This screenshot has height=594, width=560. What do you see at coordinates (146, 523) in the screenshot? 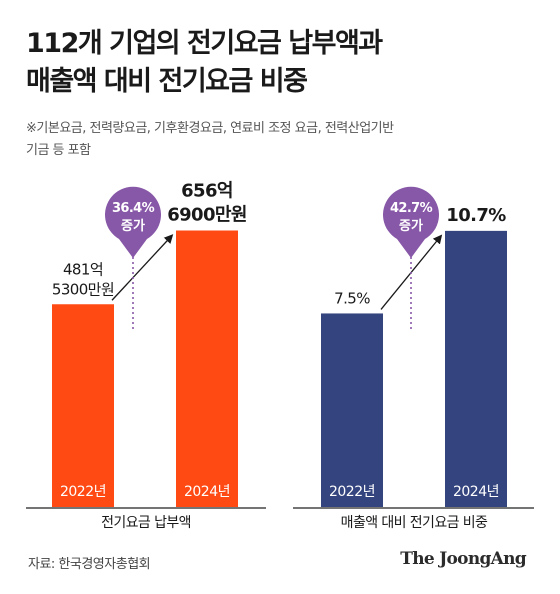
I see `x-axis-label: 전기요금 납부액` at bounding box center [146, 523].